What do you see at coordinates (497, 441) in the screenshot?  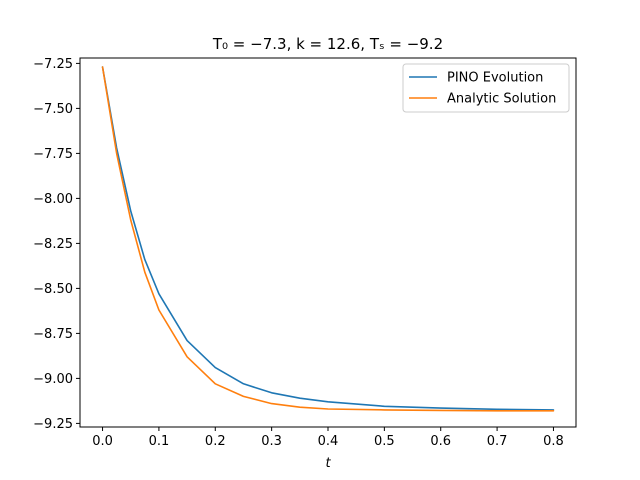 I see `x-tick-label: 0.7` at bounding box center [497, 441].